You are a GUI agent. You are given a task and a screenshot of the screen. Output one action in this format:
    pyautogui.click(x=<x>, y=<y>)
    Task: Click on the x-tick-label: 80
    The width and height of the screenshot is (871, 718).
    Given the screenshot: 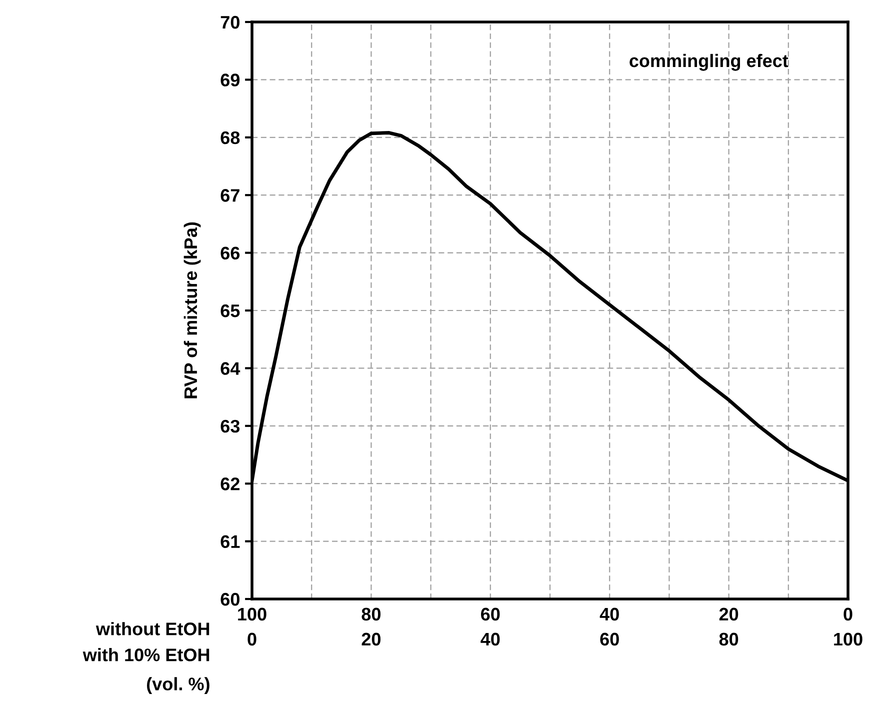 What is the action you would take?
    pyautogui.click(x=728, y=639)
    